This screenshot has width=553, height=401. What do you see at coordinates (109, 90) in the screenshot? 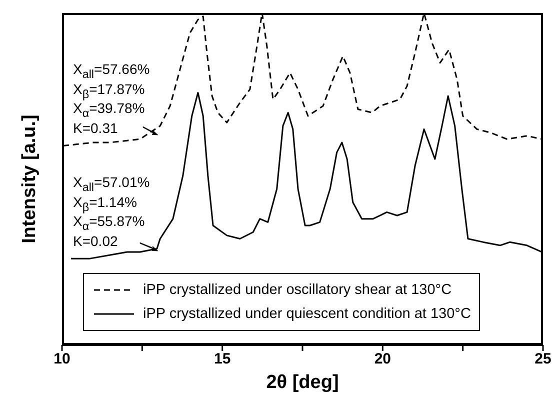
I see `annotation: X$_{β}$=17.87%` at bounding box center [109, 90].